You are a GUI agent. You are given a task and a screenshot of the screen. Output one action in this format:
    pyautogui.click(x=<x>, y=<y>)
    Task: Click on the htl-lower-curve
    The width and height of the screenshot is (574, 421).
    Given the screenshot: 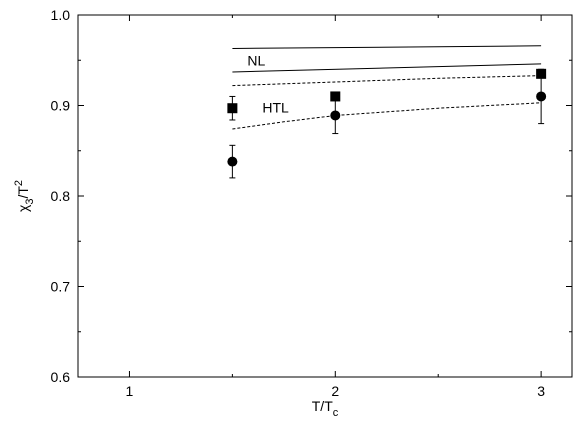 What is the action you would take?
    pyautogui.click(x=387, y=116)
    